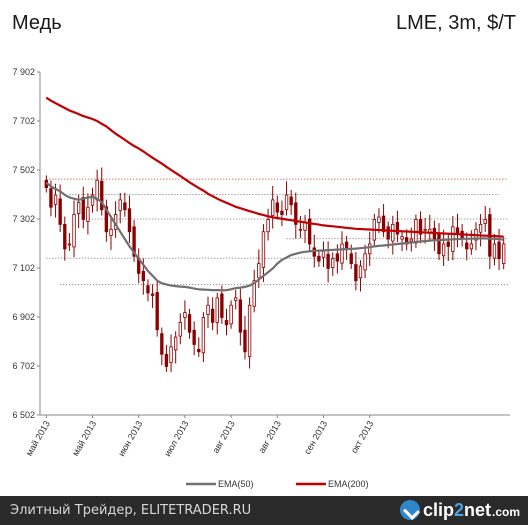  Describe the element at coordinates (505, 512) in the screenshot. I see `logo-suffix: .com` at that location.